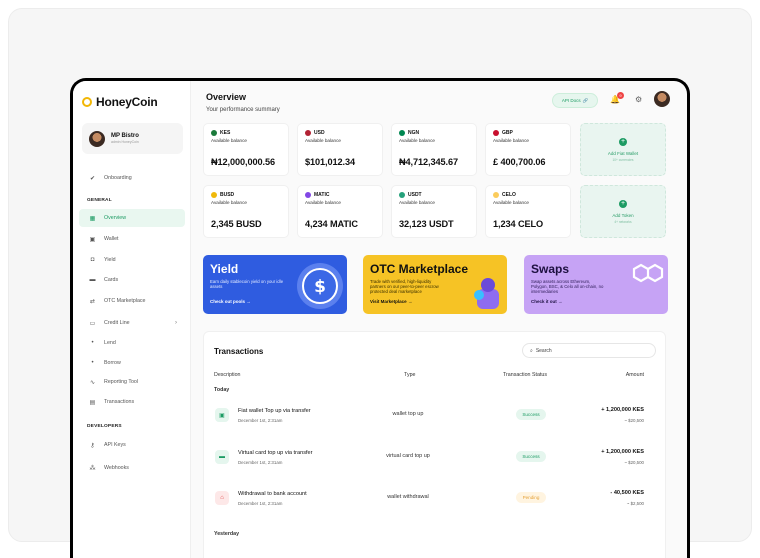 This screenshot has height=558, width=760. Describe the element at coordinates (121, 382) in the screenshot. I see `sidebar-item-label: Reporting Tool` at that location.